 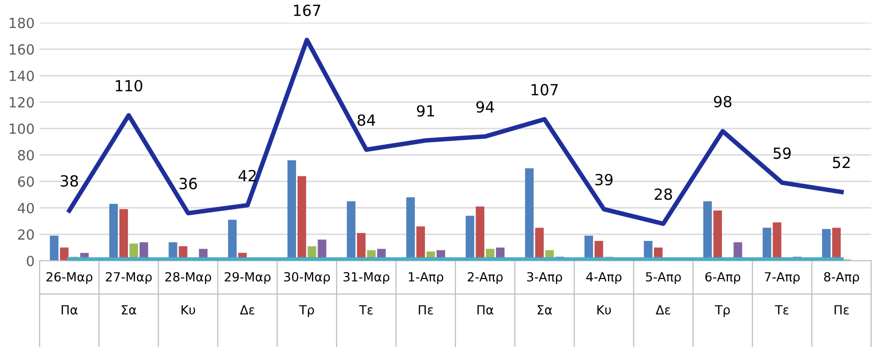 I want to click on data-label: 107, so click(x=545, y=90).